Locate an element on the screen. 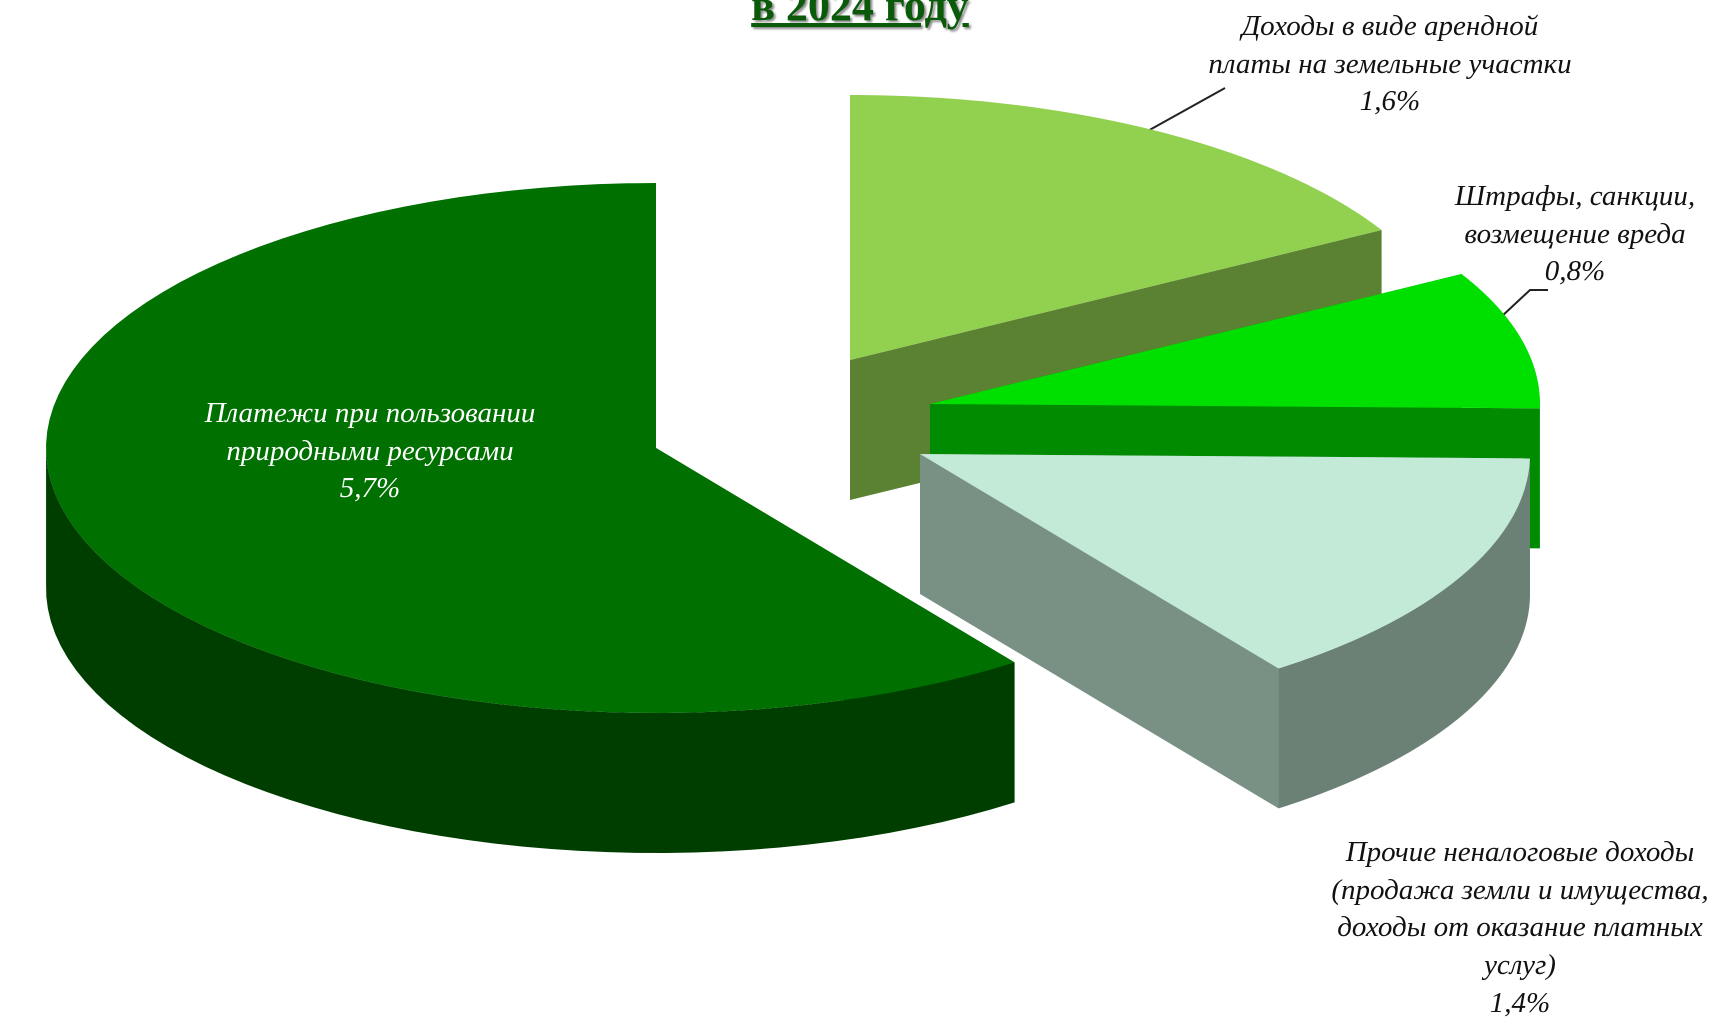 This screenshot has height=1035, width=1720. value-label: 1,4% is located at coordinates (1520, 1002).